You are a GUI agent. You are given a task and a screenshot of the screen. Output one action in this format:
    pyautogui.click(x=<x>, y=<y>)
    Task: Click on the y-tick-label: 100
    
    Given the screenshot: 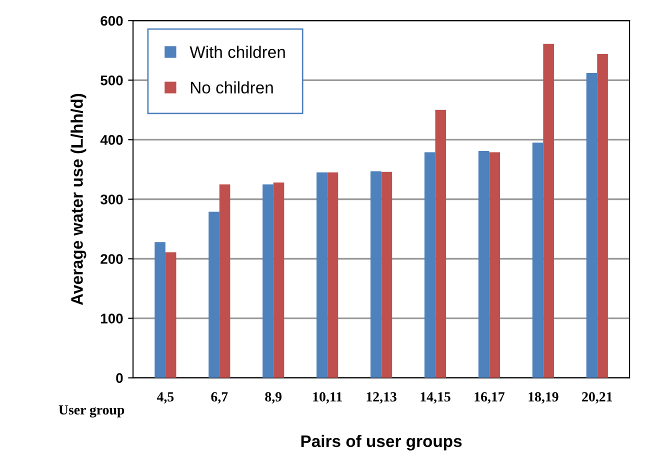 What is the action you would take?
    pyautogui.click(x=112, y=319)
    